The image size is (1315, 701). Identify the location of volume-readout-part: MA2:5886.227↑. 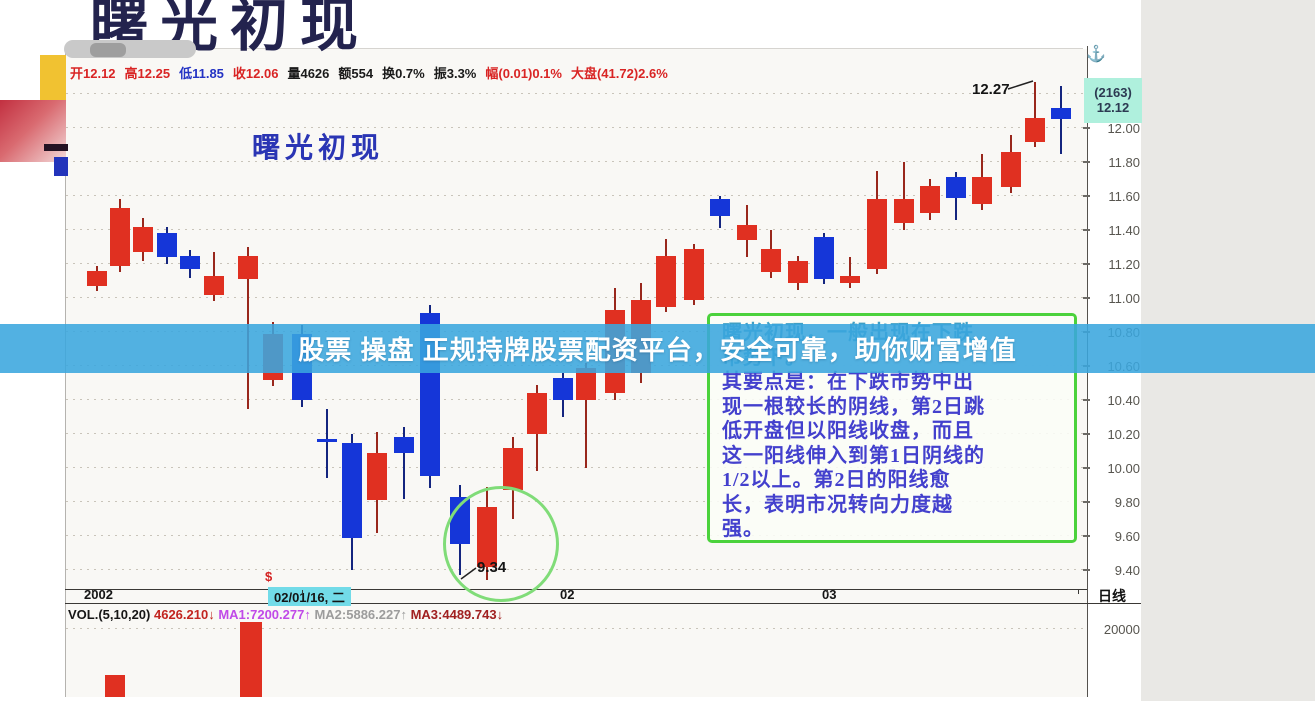
(358, 614).